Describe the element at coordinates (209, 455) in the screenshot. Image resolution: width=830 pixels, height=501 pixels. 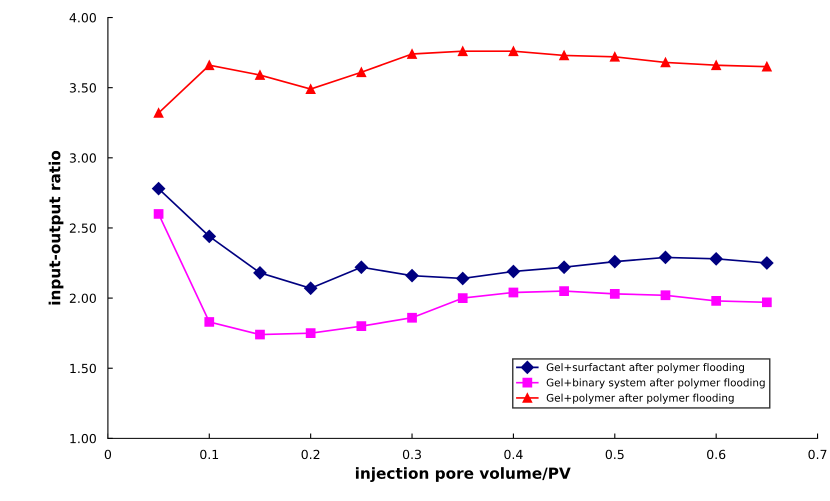
I see `x-tick-label: 0.1` at that location.